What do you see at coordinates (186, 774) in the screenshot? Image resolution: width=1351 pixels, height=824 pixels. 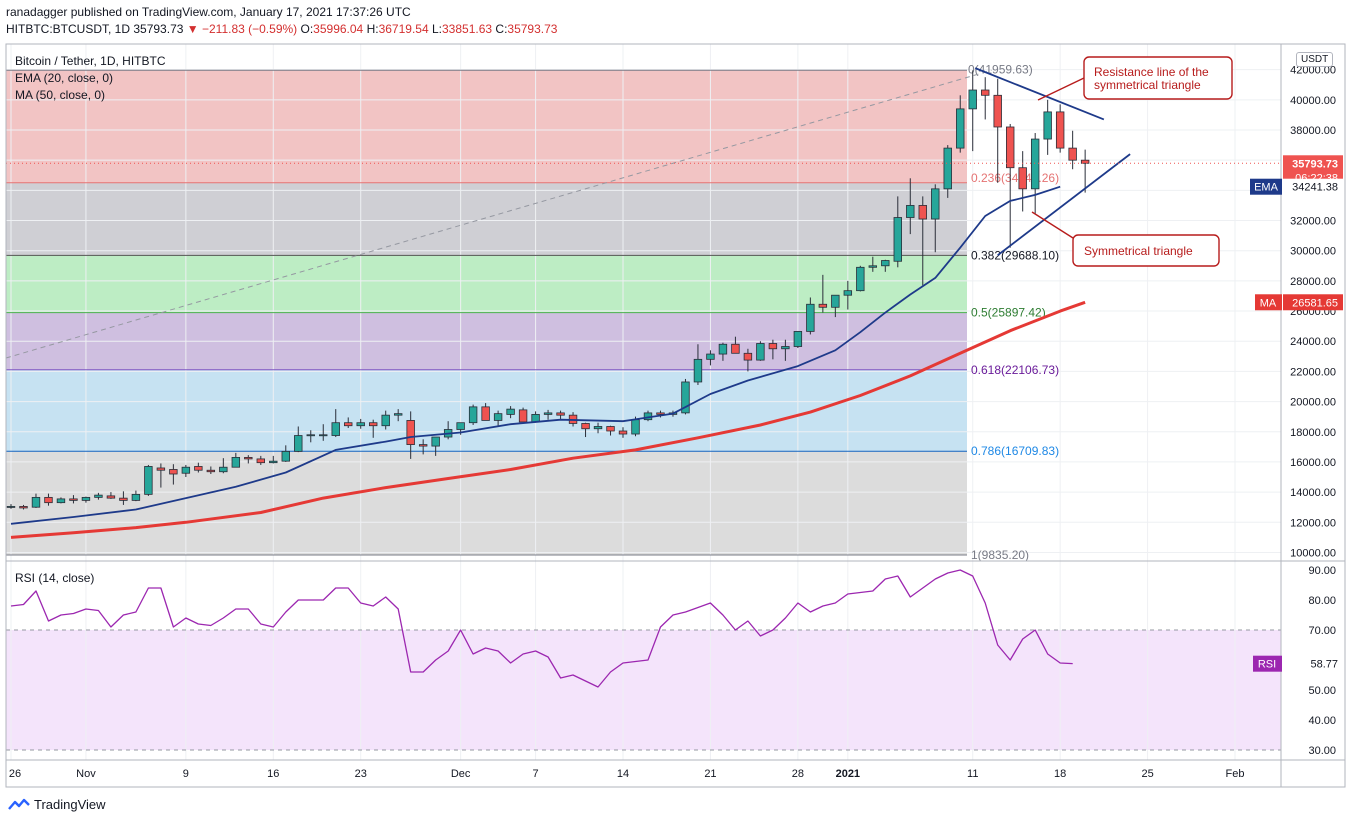 I see `time-tick-label: 9` at bounding box center [186, 774].